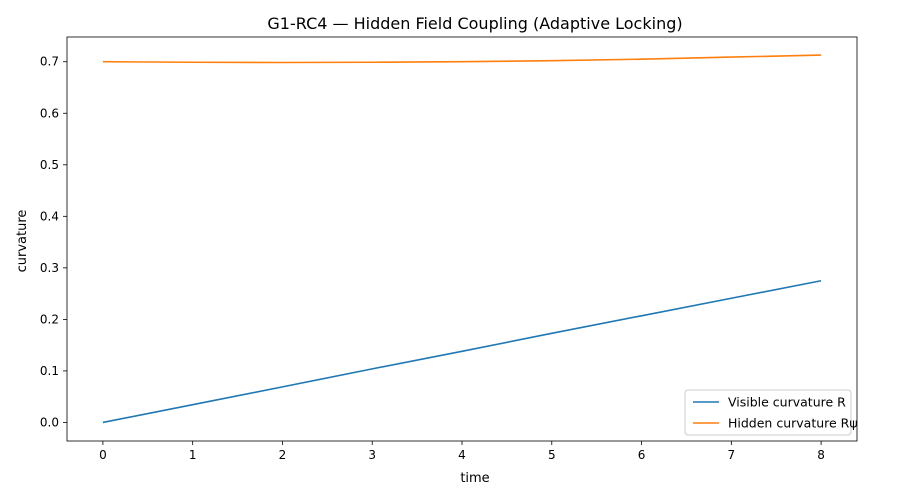 Image resolution: width=900 pixels, height=504 pixels. Describe the element at coordinates (49, 216) in the screenshot. I see `y-tick-label: 0.4` at that location.